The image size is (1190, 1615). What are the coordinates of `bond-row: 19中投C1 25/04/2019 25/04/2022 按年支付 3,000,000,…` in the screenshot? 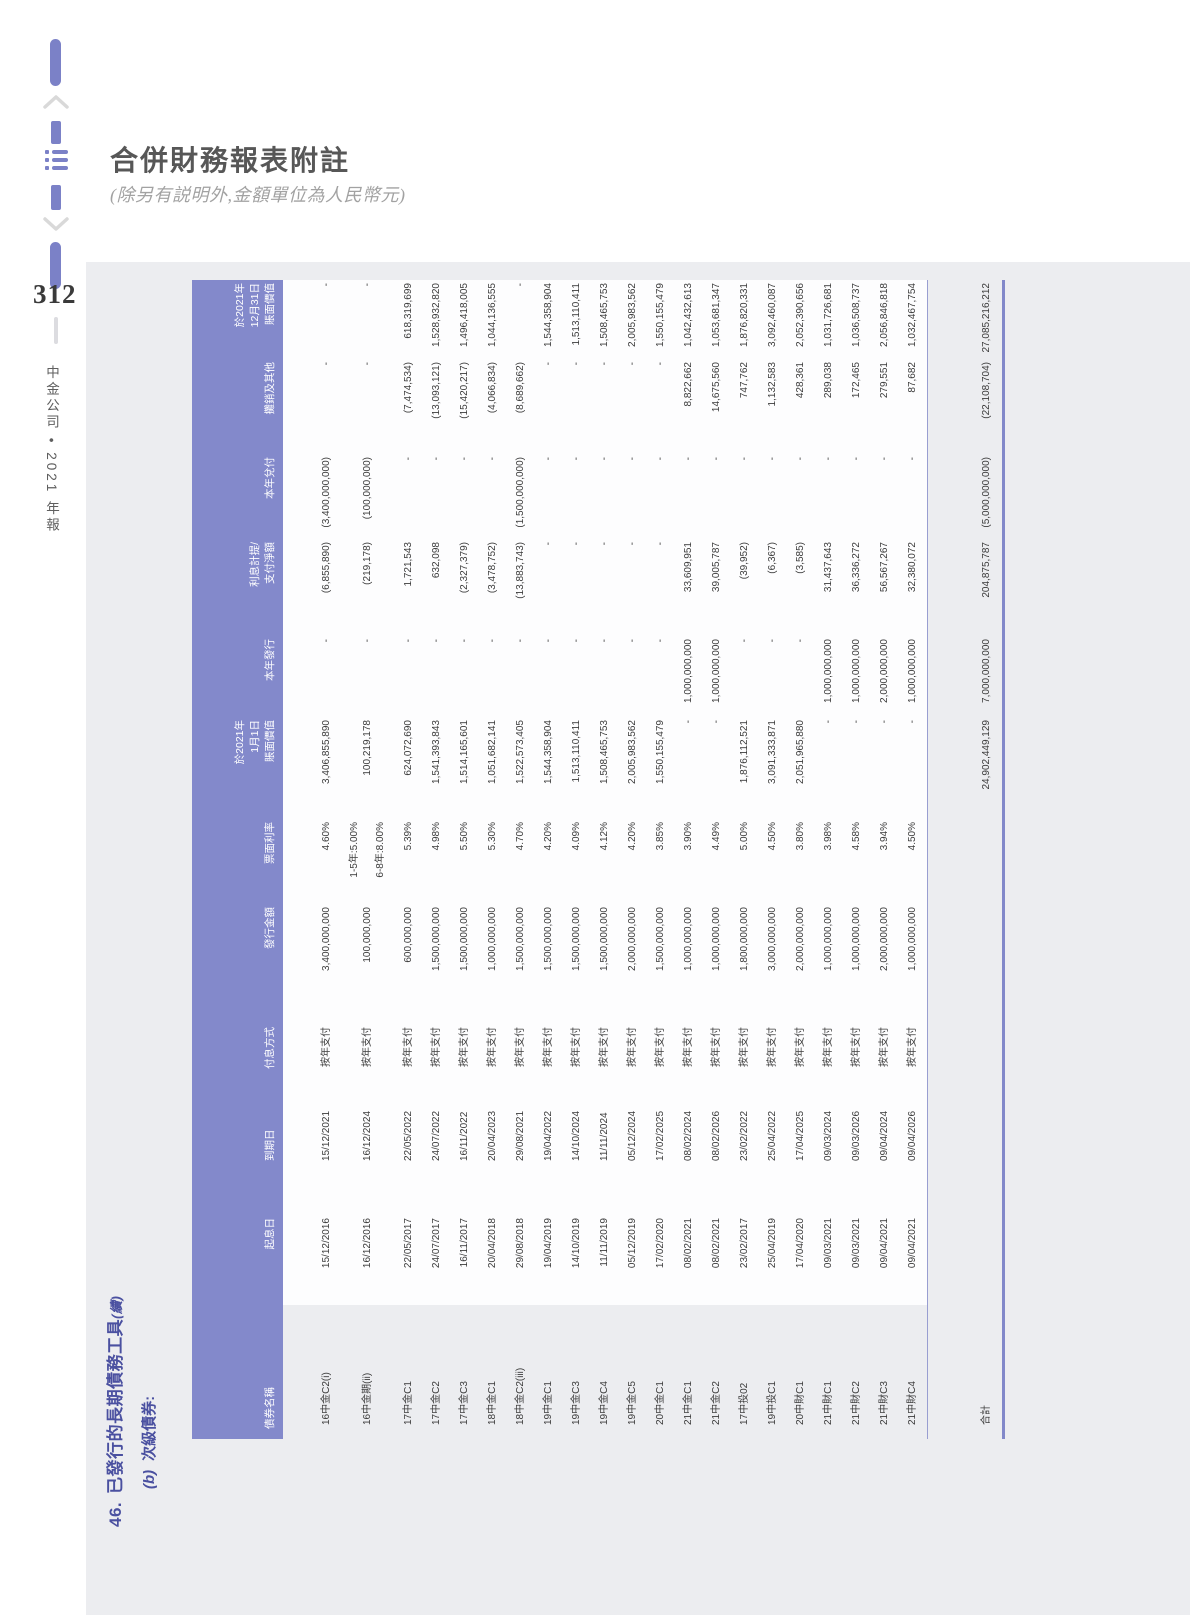 It's located at (773, 859).